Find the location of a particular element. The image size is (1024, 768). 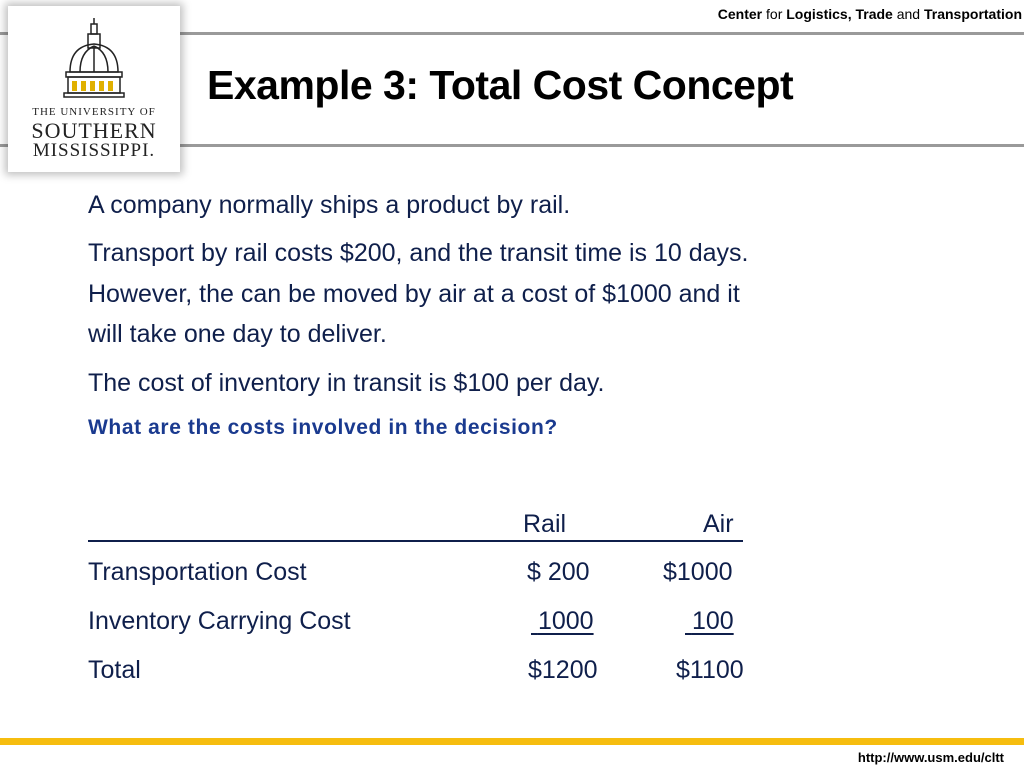

row-label: Total is located at coordinates (114, 670).